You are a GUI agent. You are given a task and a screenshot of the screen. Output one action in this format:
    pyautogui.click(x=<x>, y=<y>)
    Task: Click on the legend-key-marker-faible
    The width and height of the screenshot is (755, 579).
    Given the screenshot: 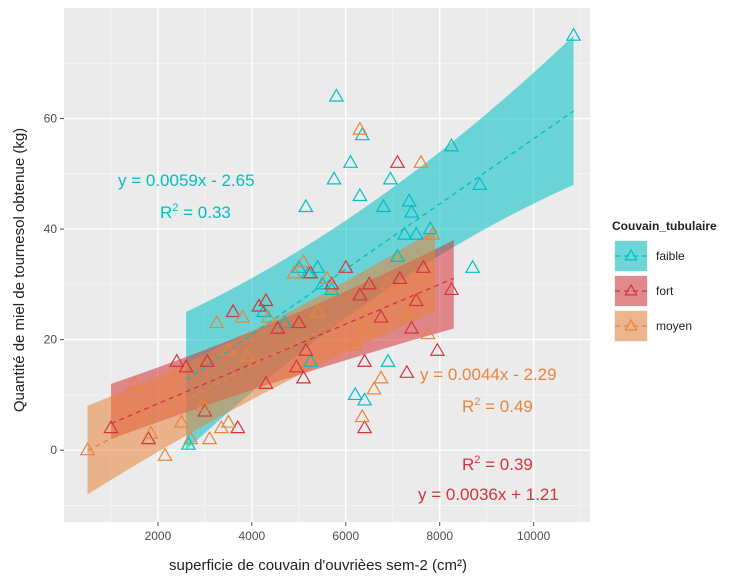 What is the action you would take?
    pyautogui.click(x=631, y=254)
    